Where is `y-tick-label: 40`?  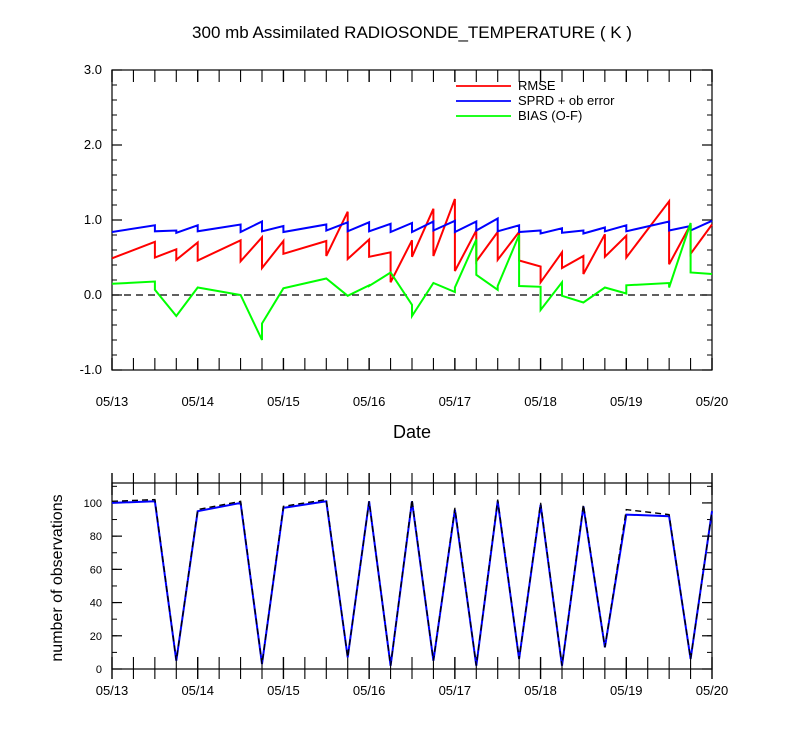
y-tick-label: 40 is located at coordinates (96, 604).